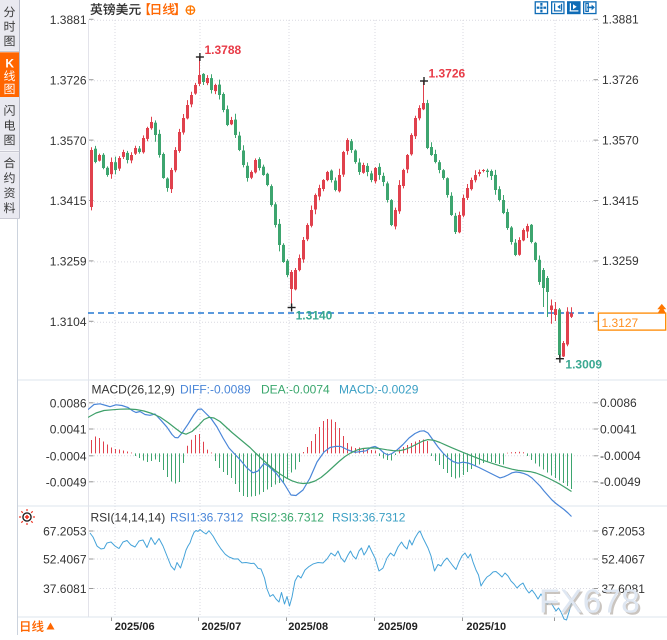  Describe the element at coordinates (68, 322) in the screenshot. I see `svg-text: 1.3104` at that location.